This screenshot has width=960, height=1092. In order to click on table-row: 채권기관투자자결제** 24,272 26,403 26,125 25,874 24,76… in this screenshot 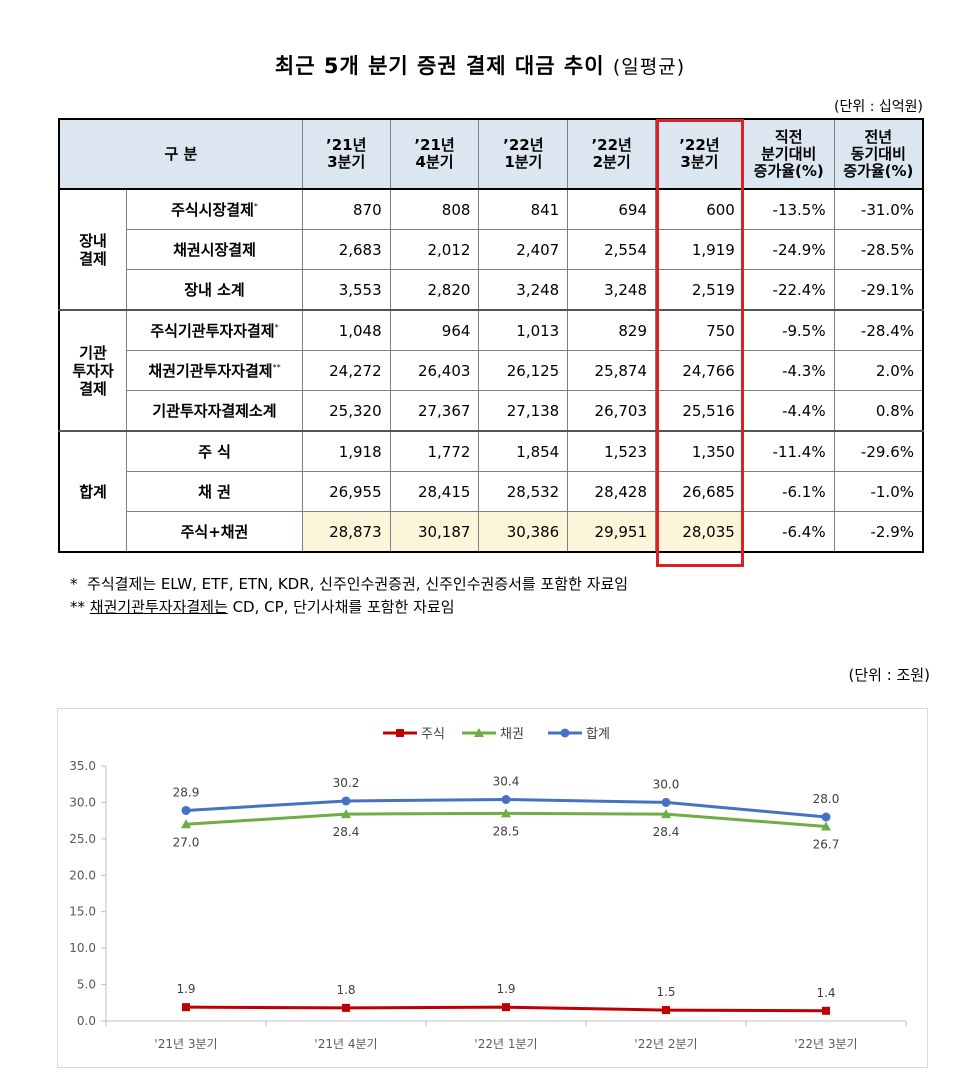, I will do `click(491, 370)`.